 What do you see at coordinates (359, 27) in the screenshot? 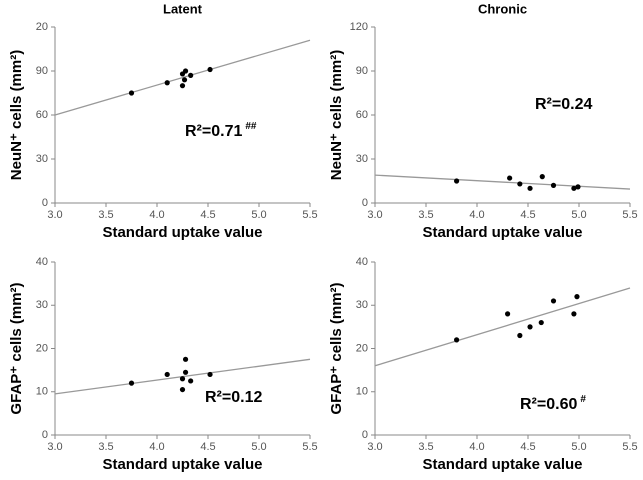
I see `y-tick-label: 120` at bounding box center [359, 27].